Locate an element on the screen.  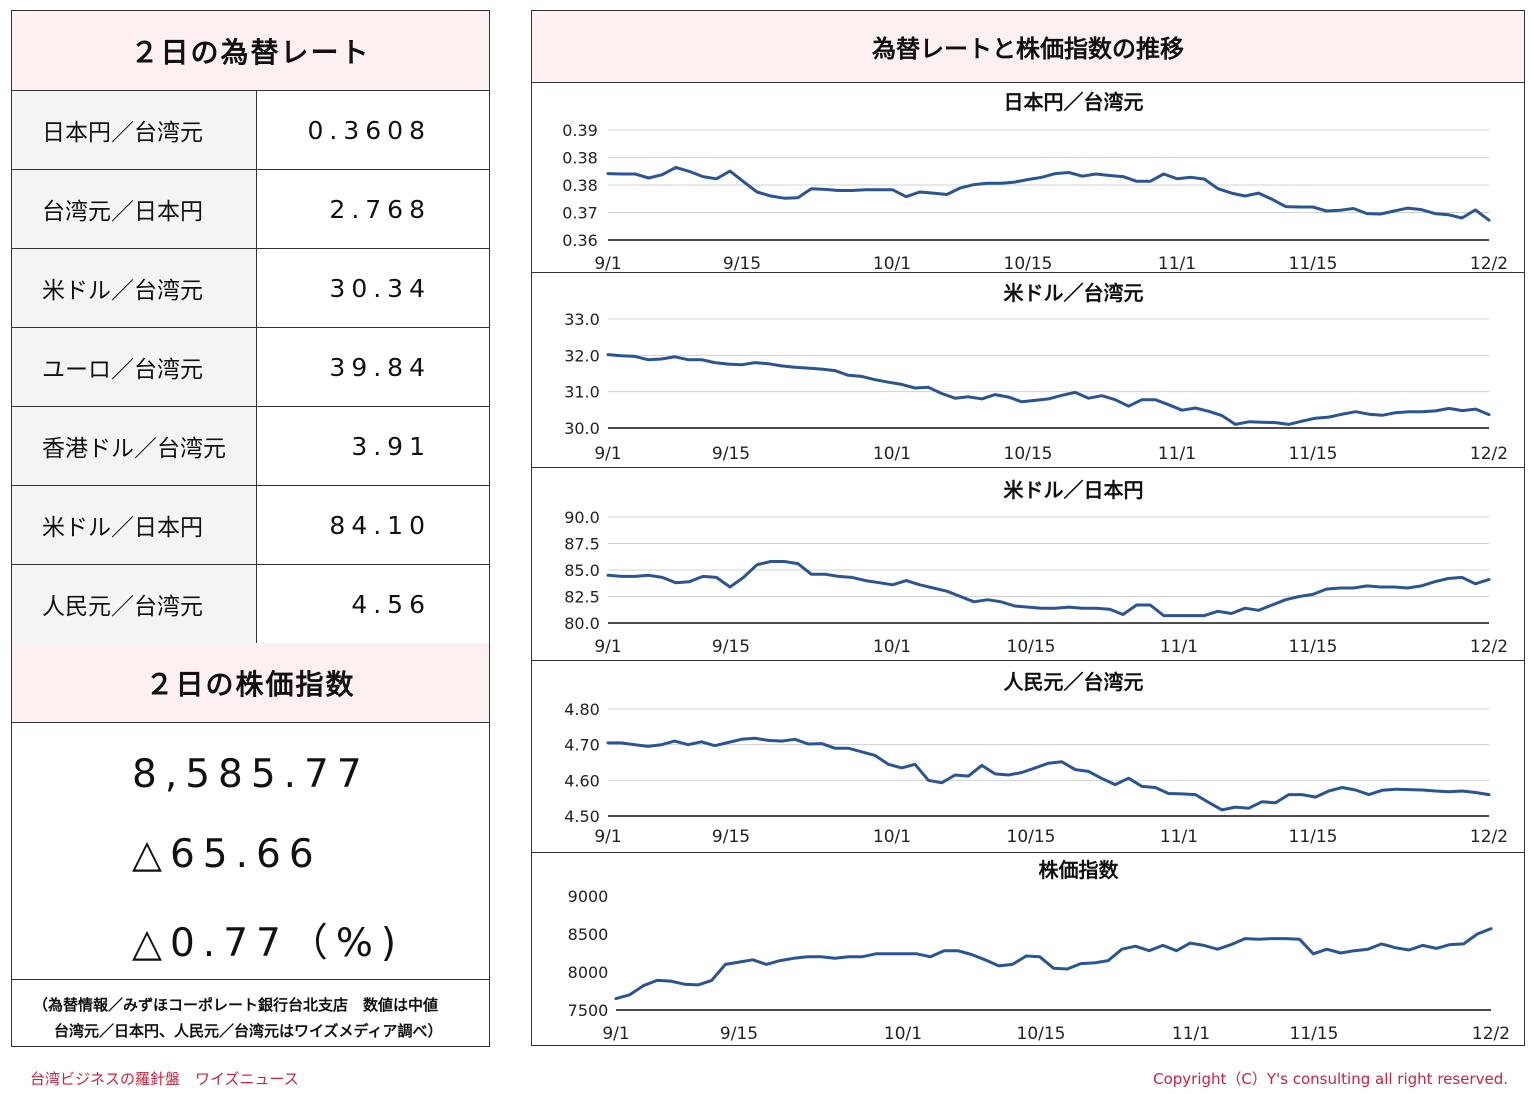
rate-value: 3.91 is located at coordinates (391, 446).